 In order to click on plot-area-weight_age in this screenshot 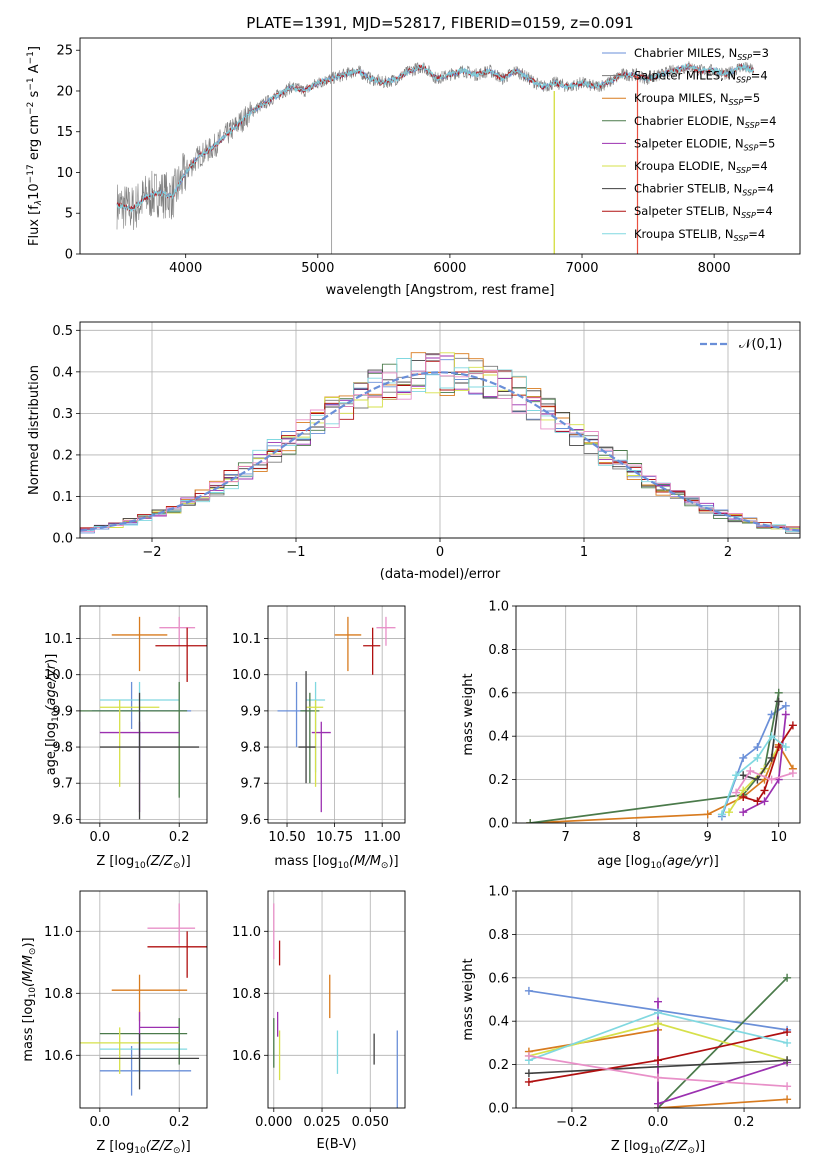, I will do `click(661, 755)`.